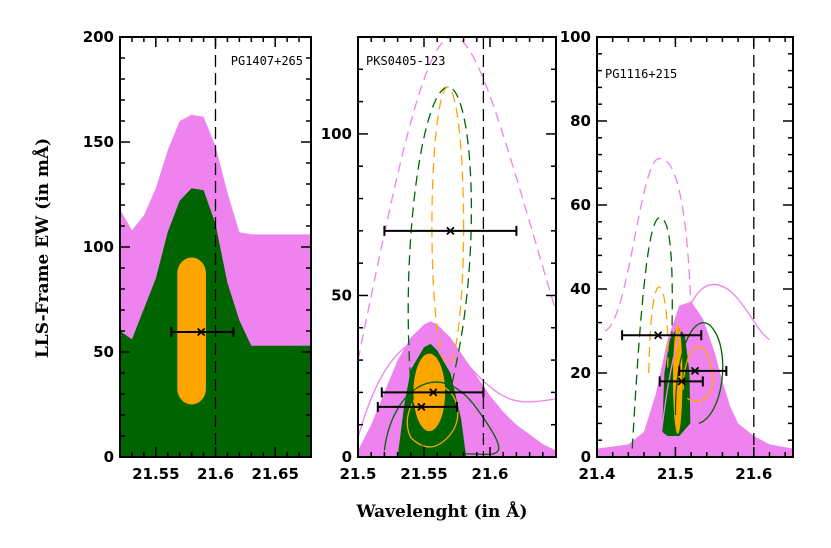 The image size is (831, 548). Describe the element at coordinates (98, 142) in the screenshot. I see `y-tick-label: 150` at that location.